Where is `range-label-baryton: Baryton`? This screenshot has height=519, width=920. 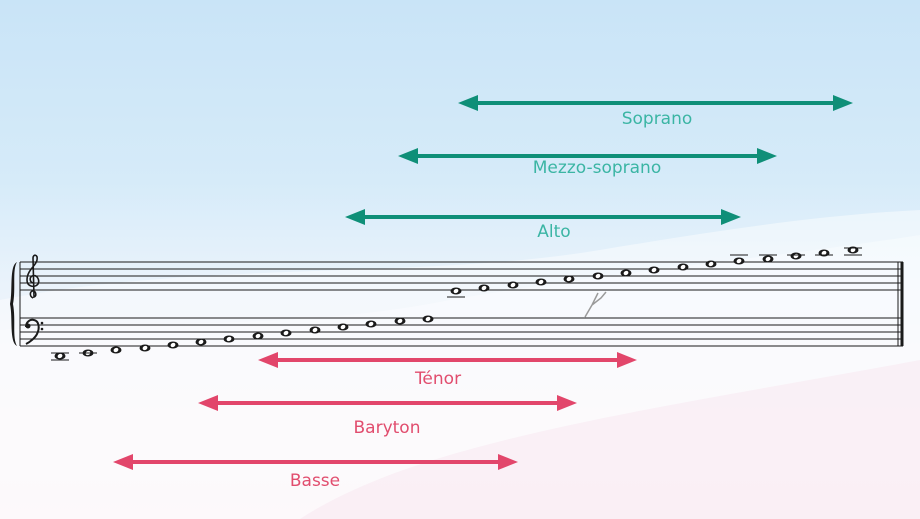 range-label-baryton: Baryton is located at coordinates (387, 428).